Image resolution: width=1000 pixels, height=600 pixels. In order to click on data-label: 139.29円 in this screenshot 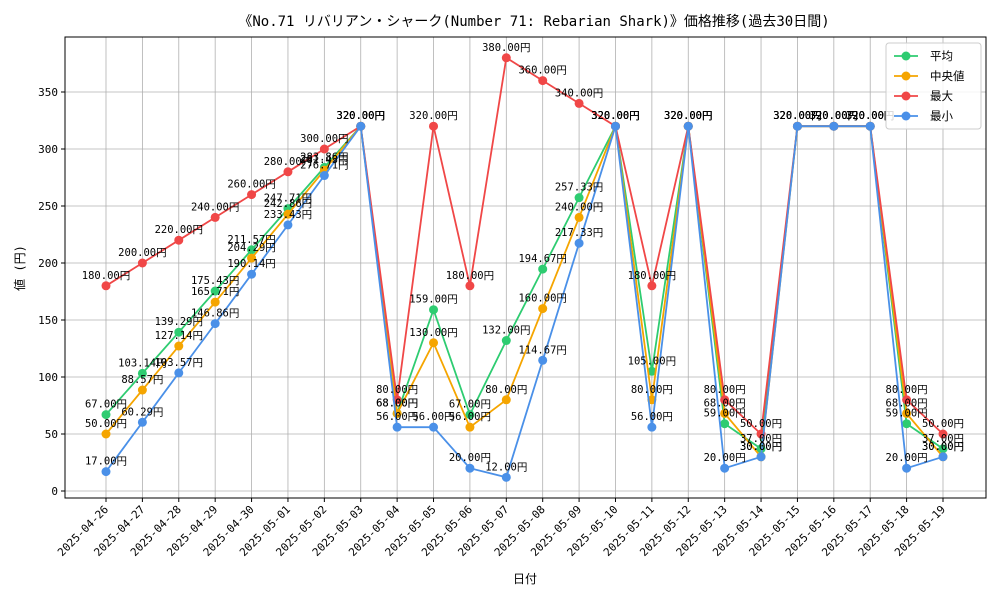, I will do `click(179, 322)`.